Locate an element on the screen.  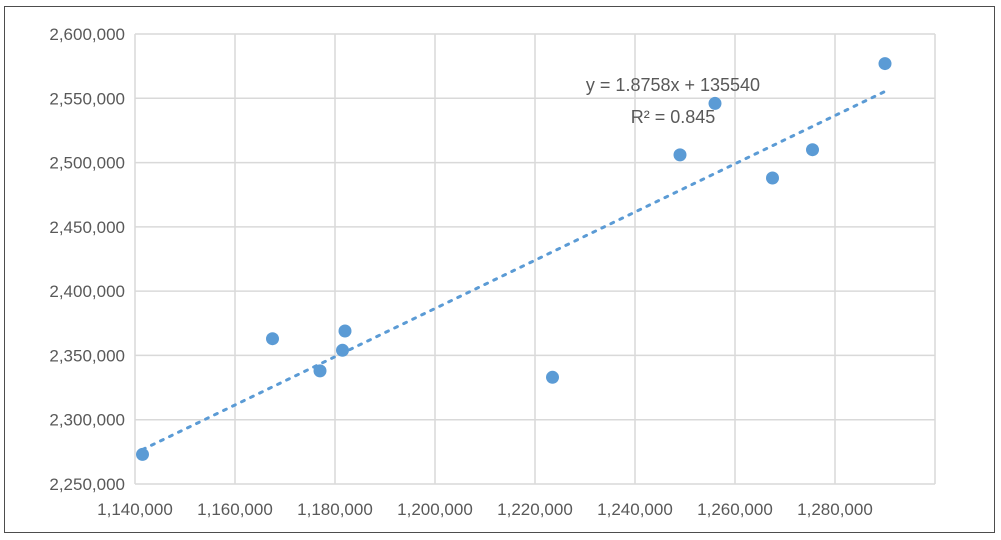
y-tick-label: 2,550,000 is located at coordinates (87, 98).